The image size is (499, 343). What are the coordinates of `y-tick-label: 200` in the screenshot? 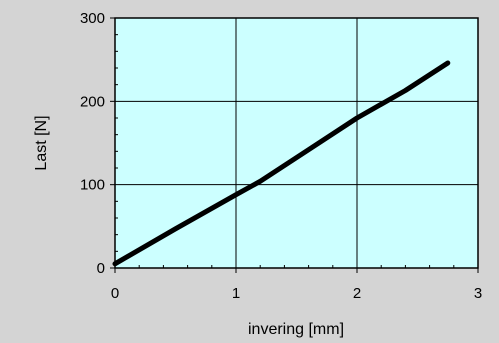 It's located at (92, 101).